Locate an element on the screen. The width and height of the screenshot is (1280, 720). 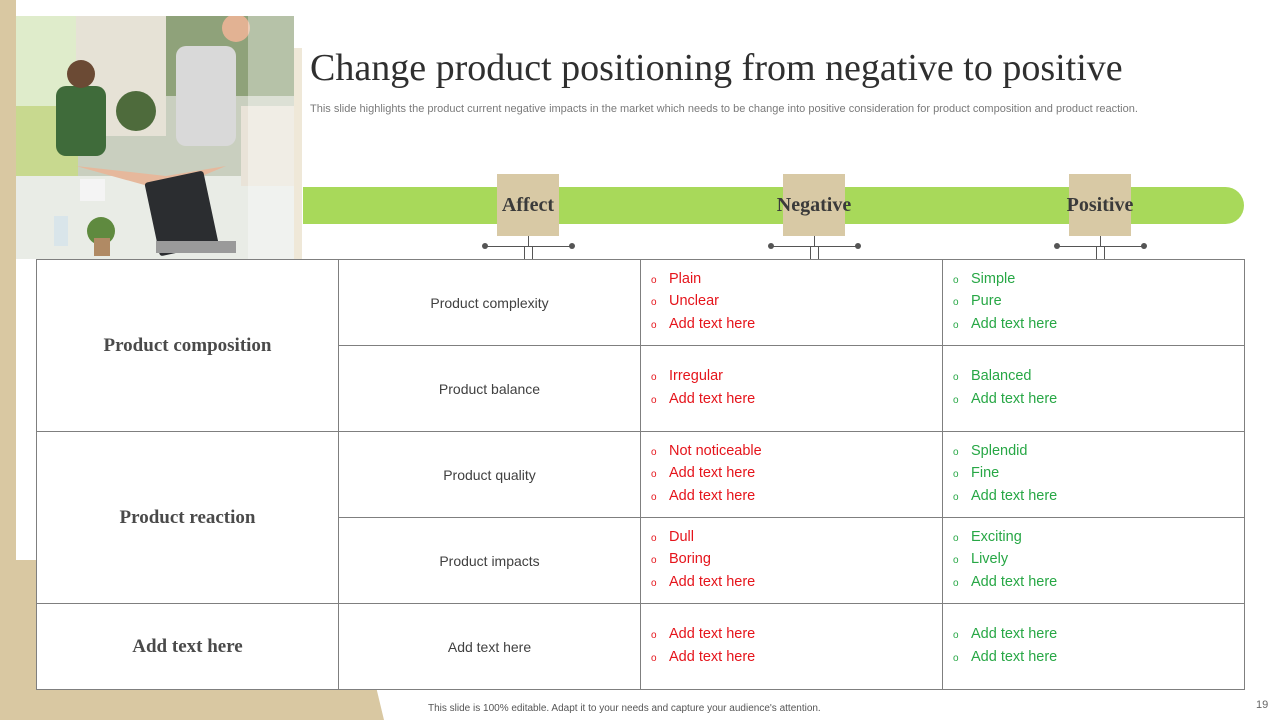
positive-cell: o Splendid o Fine o Add text here is located at coordinates (1093, 474).